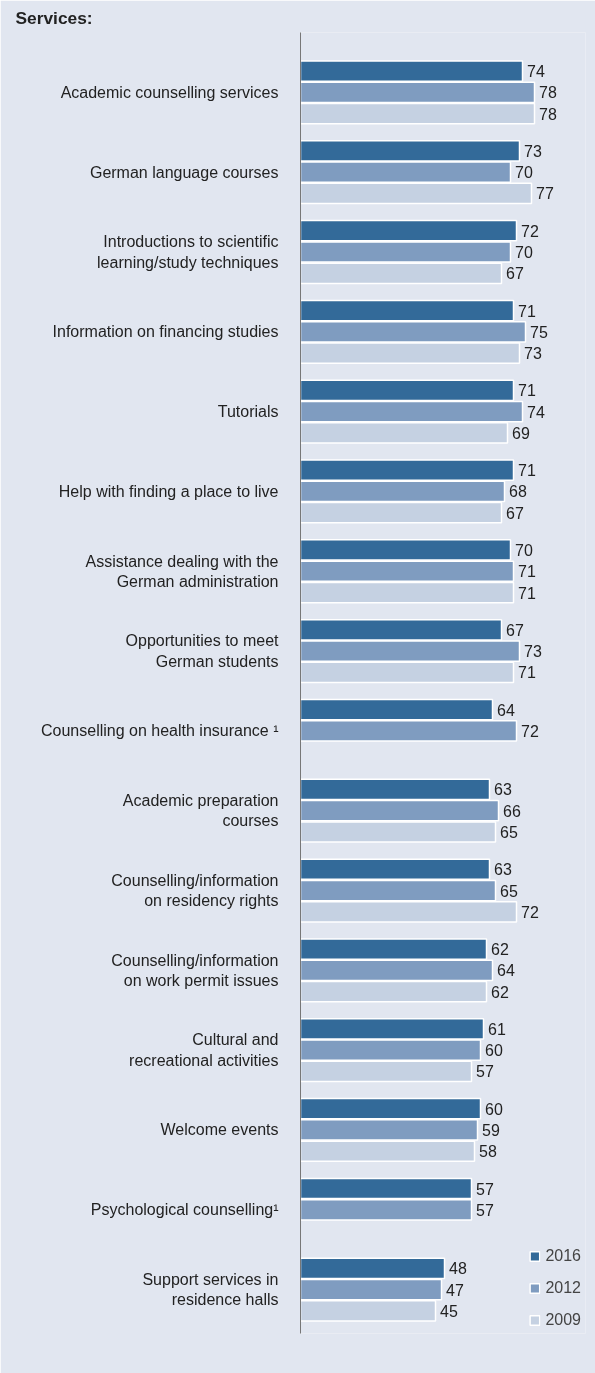 The width and height of the screenshot is (595, 1373). Describe the element at coordinates (488, 1152) in the screenshot. I see `data-label: 58` at that location.